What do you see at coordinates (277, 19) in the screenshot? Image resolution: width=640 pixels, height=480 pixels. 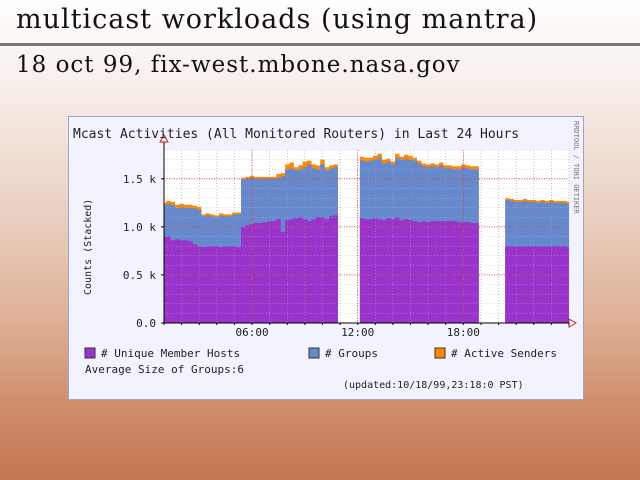 I see `slide-title: multicast workloads (using mantra)` at bounding box center [277, 19].